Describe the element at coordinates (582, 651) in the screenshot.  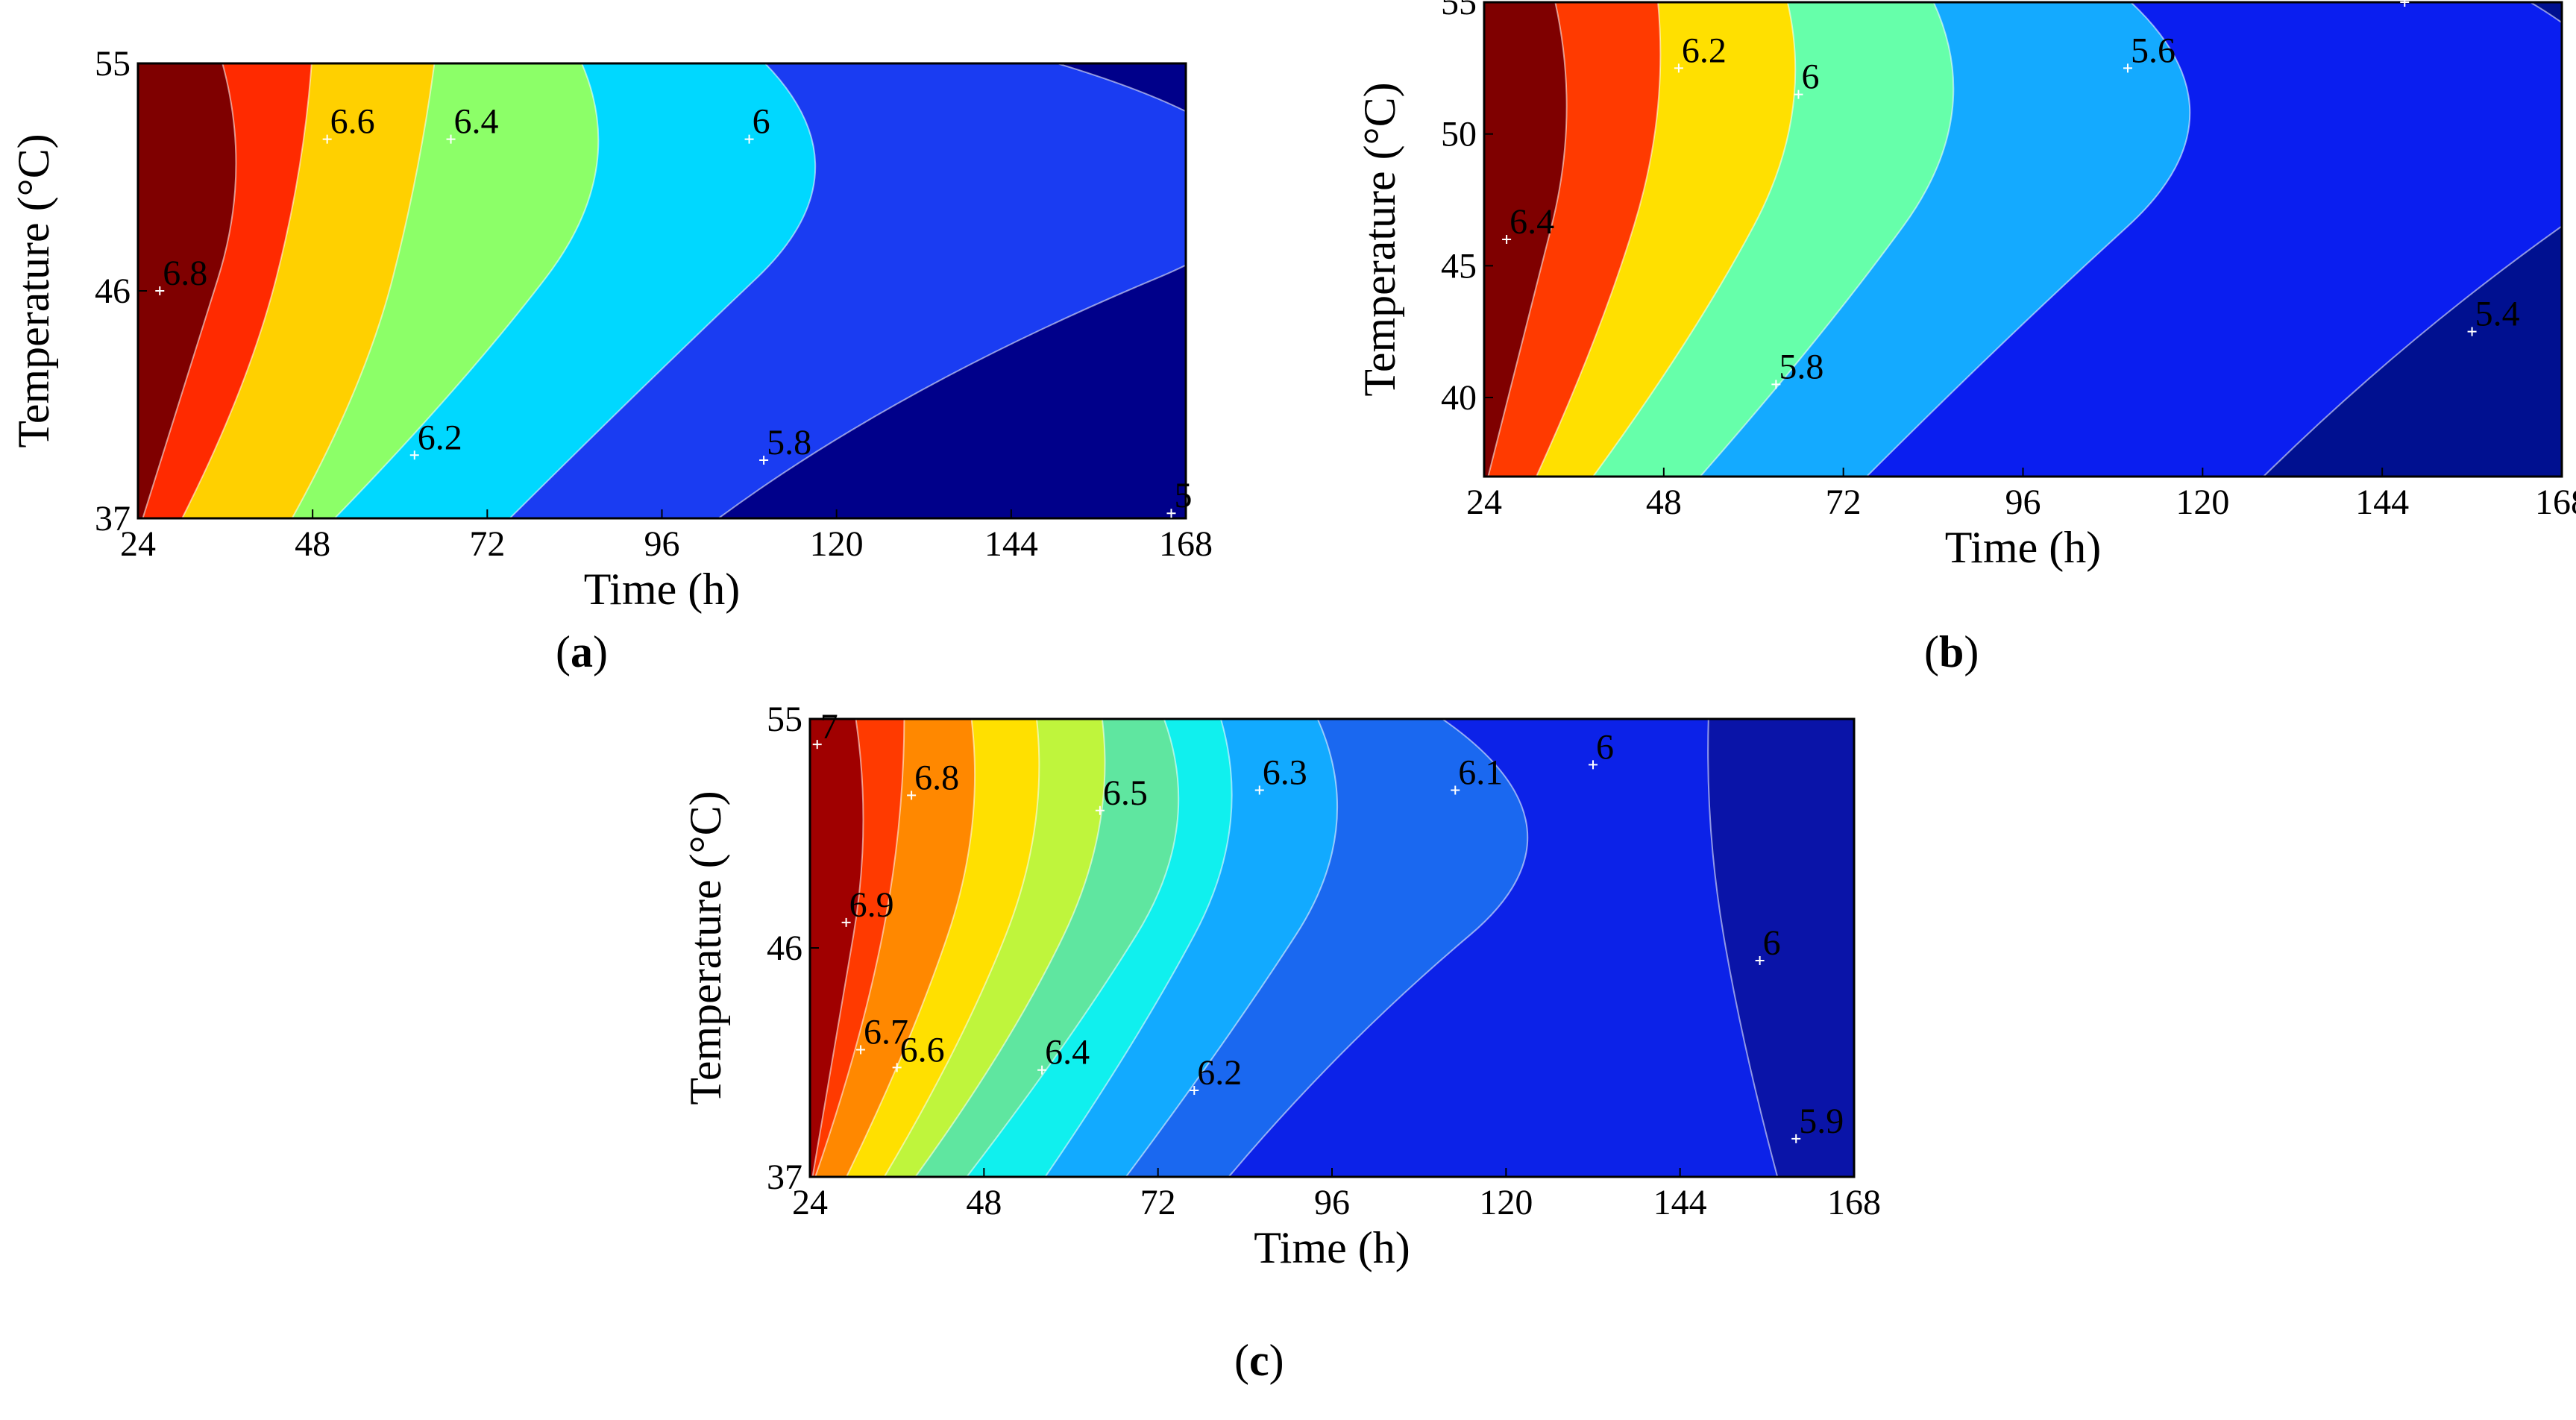
I see `panel-label-a: (a)` at that location.